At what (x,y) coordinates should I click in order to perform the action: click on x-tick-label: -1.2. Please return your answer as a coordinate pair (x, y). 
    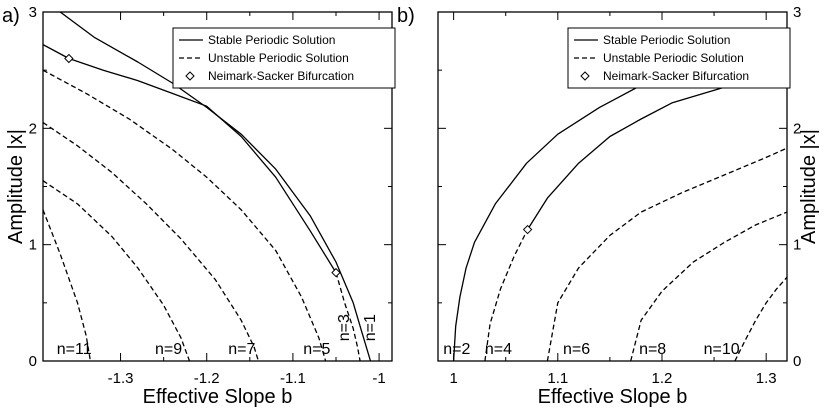
    Looking at the image, I should click on (207, 378).